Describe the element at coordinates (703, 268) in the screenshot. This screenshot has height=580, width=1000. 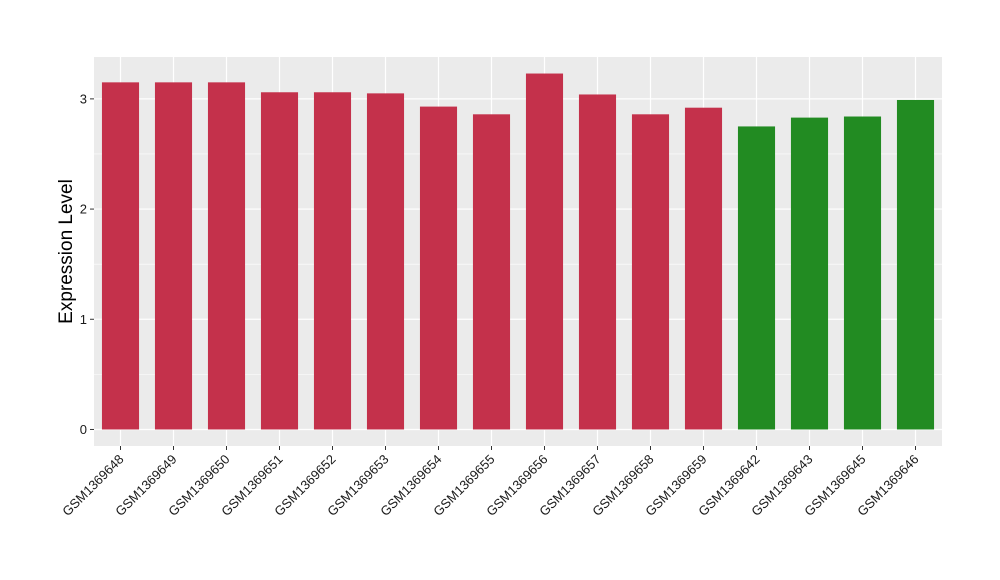
I see `bar-GSM1369659` at that location.